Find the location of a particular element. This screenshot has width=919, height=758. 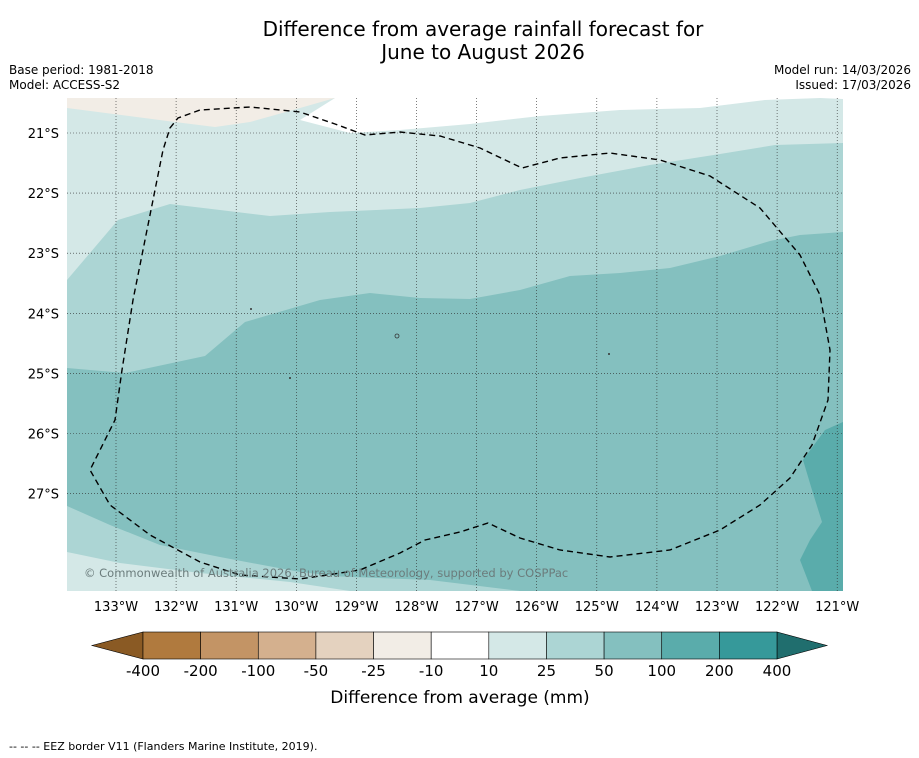

colorbar-tick-label: -10 is located at coordinates (431, 671).